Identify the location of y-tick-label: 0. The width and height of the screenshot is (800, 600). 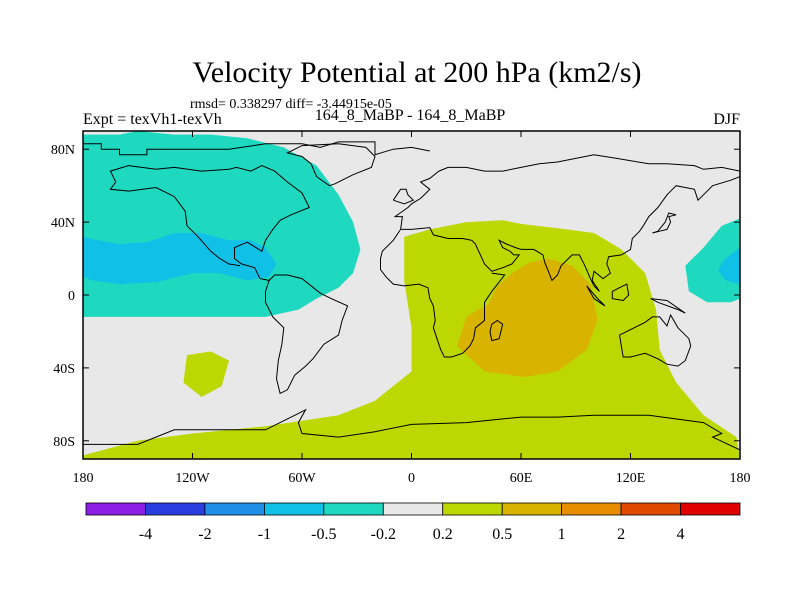
(71, 296).